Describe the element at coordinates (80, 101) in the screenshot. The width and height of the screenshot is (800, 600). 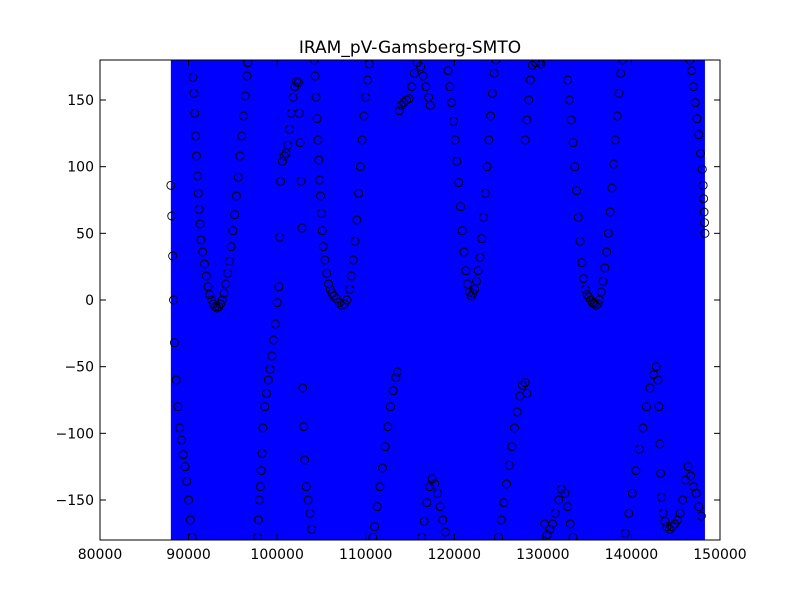
I see `y-tick-label: 150` at that location.